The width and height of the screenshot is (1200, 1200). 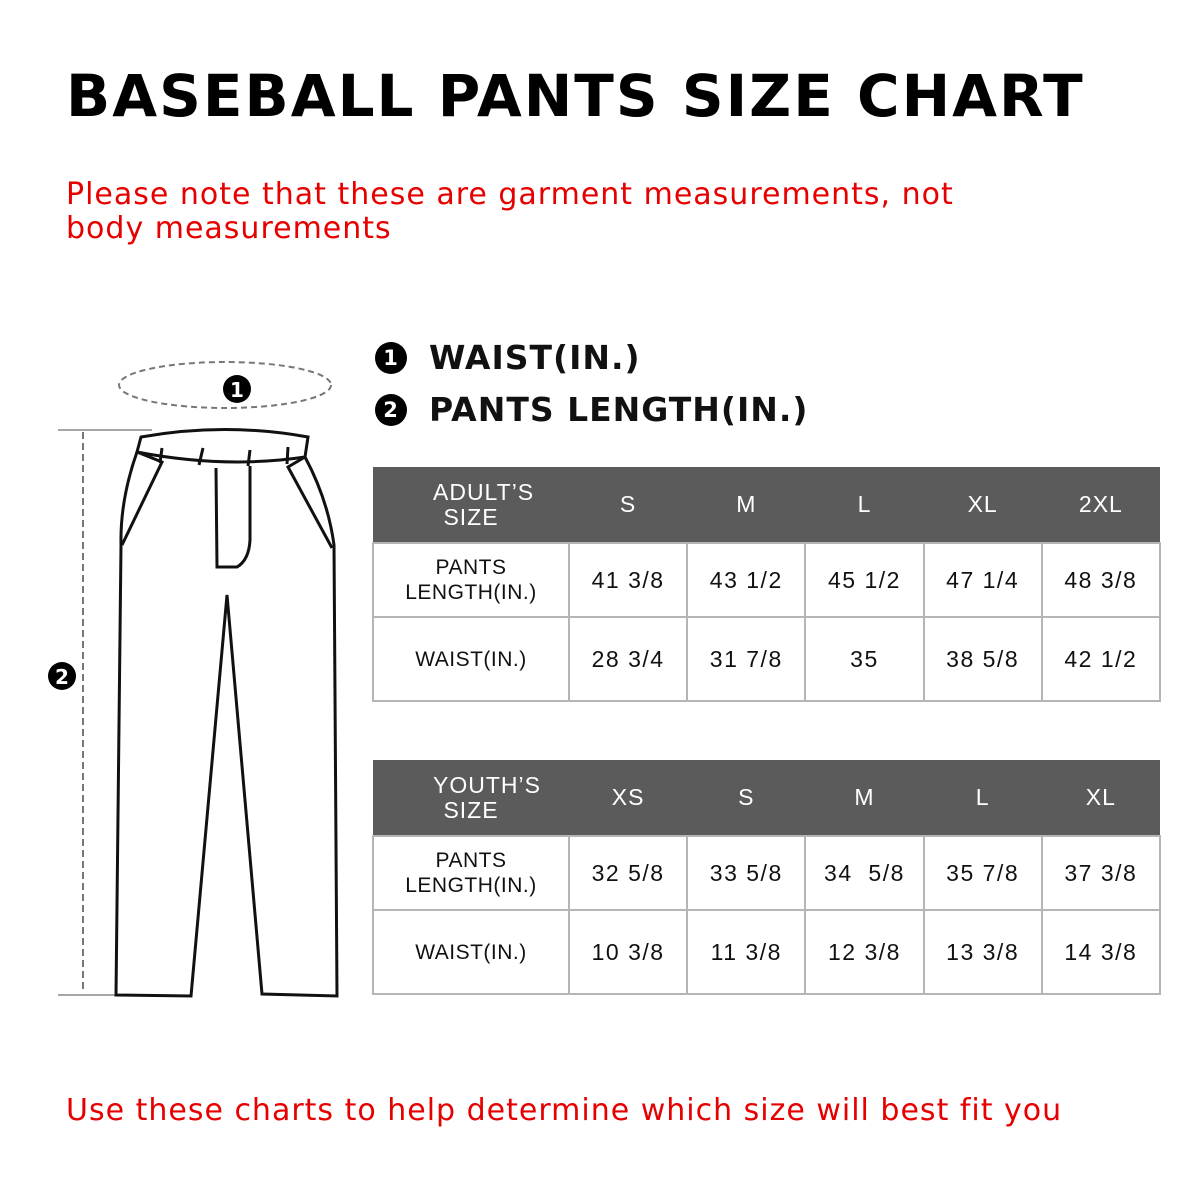 I want to click on table-cell: 35 7/8, so click(x=982, y=873).